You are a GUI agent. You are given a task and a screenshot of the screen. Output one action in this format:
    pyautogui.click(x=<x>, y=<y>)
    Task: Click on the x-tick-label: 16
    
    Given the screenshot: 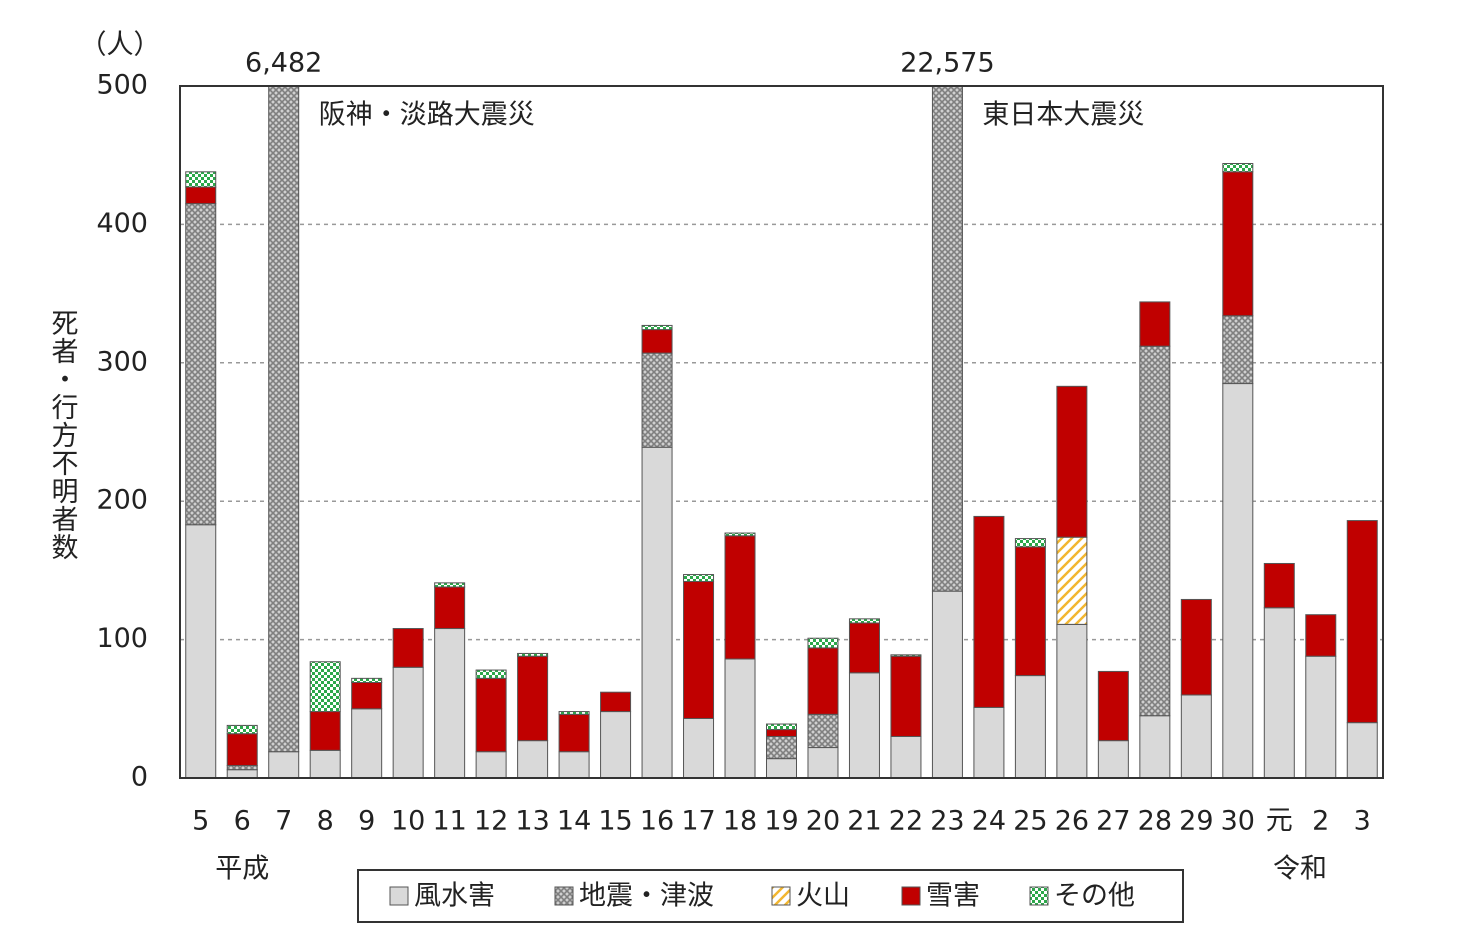 What is the action you would take?
    pyautogui.click(x=657, y=821)
    